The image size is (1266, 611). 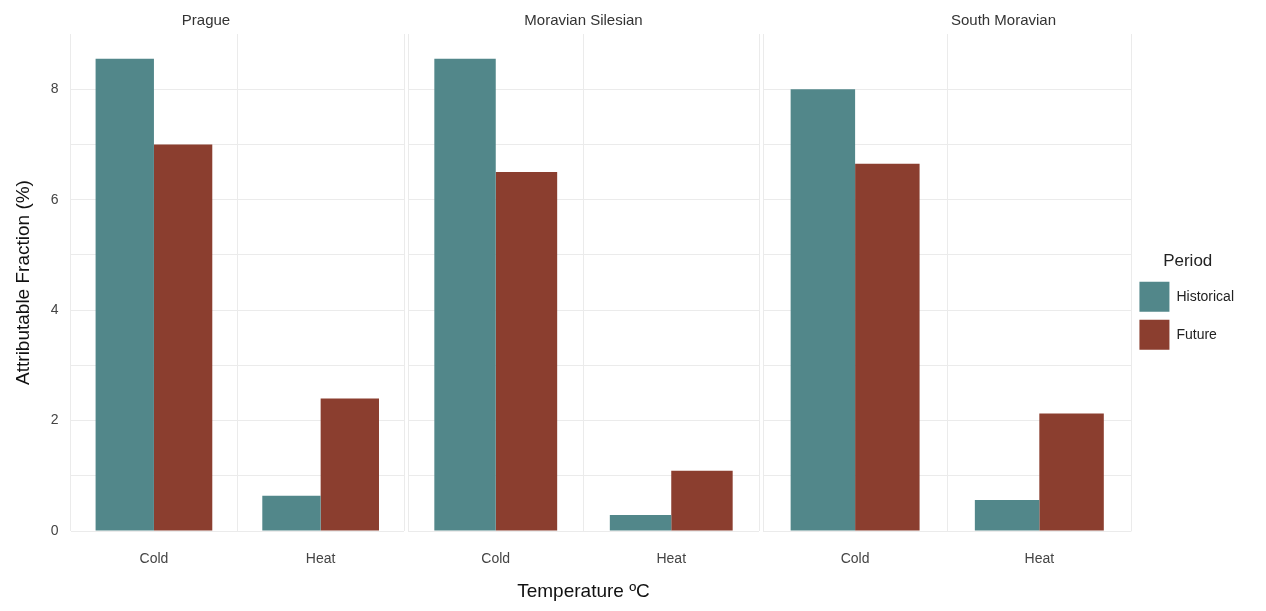 I want to click on y-tick-label: 4, so click(x=54, y=308).